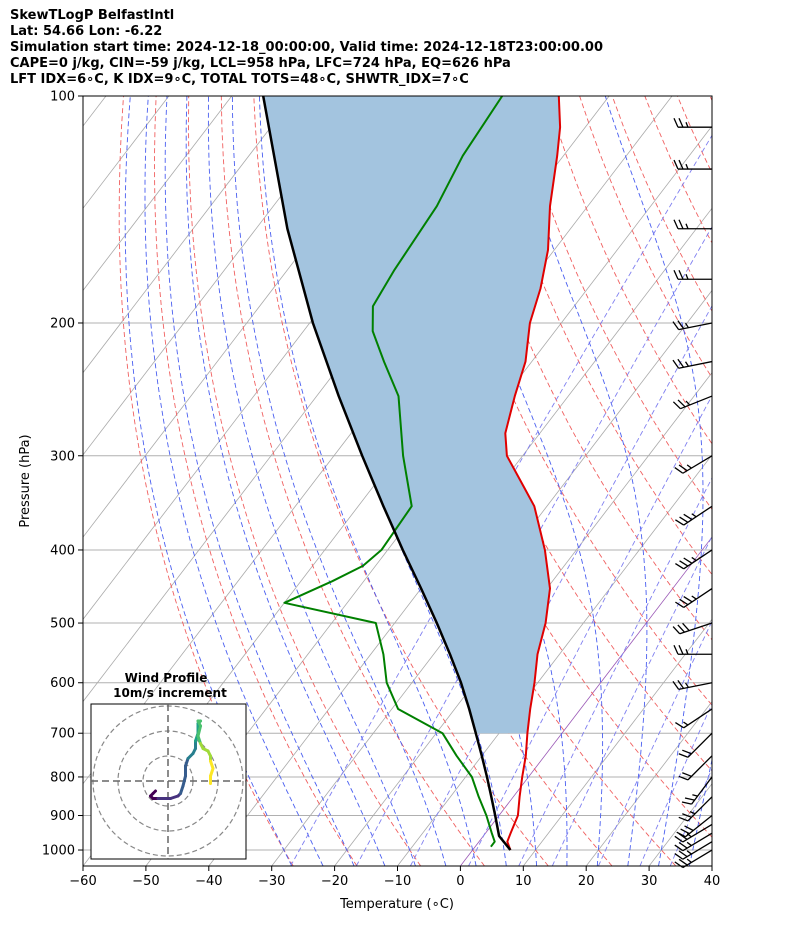  Describe the element at coordinates (184, 781) in the screenshot. I see `hodograph-segment` at that location.